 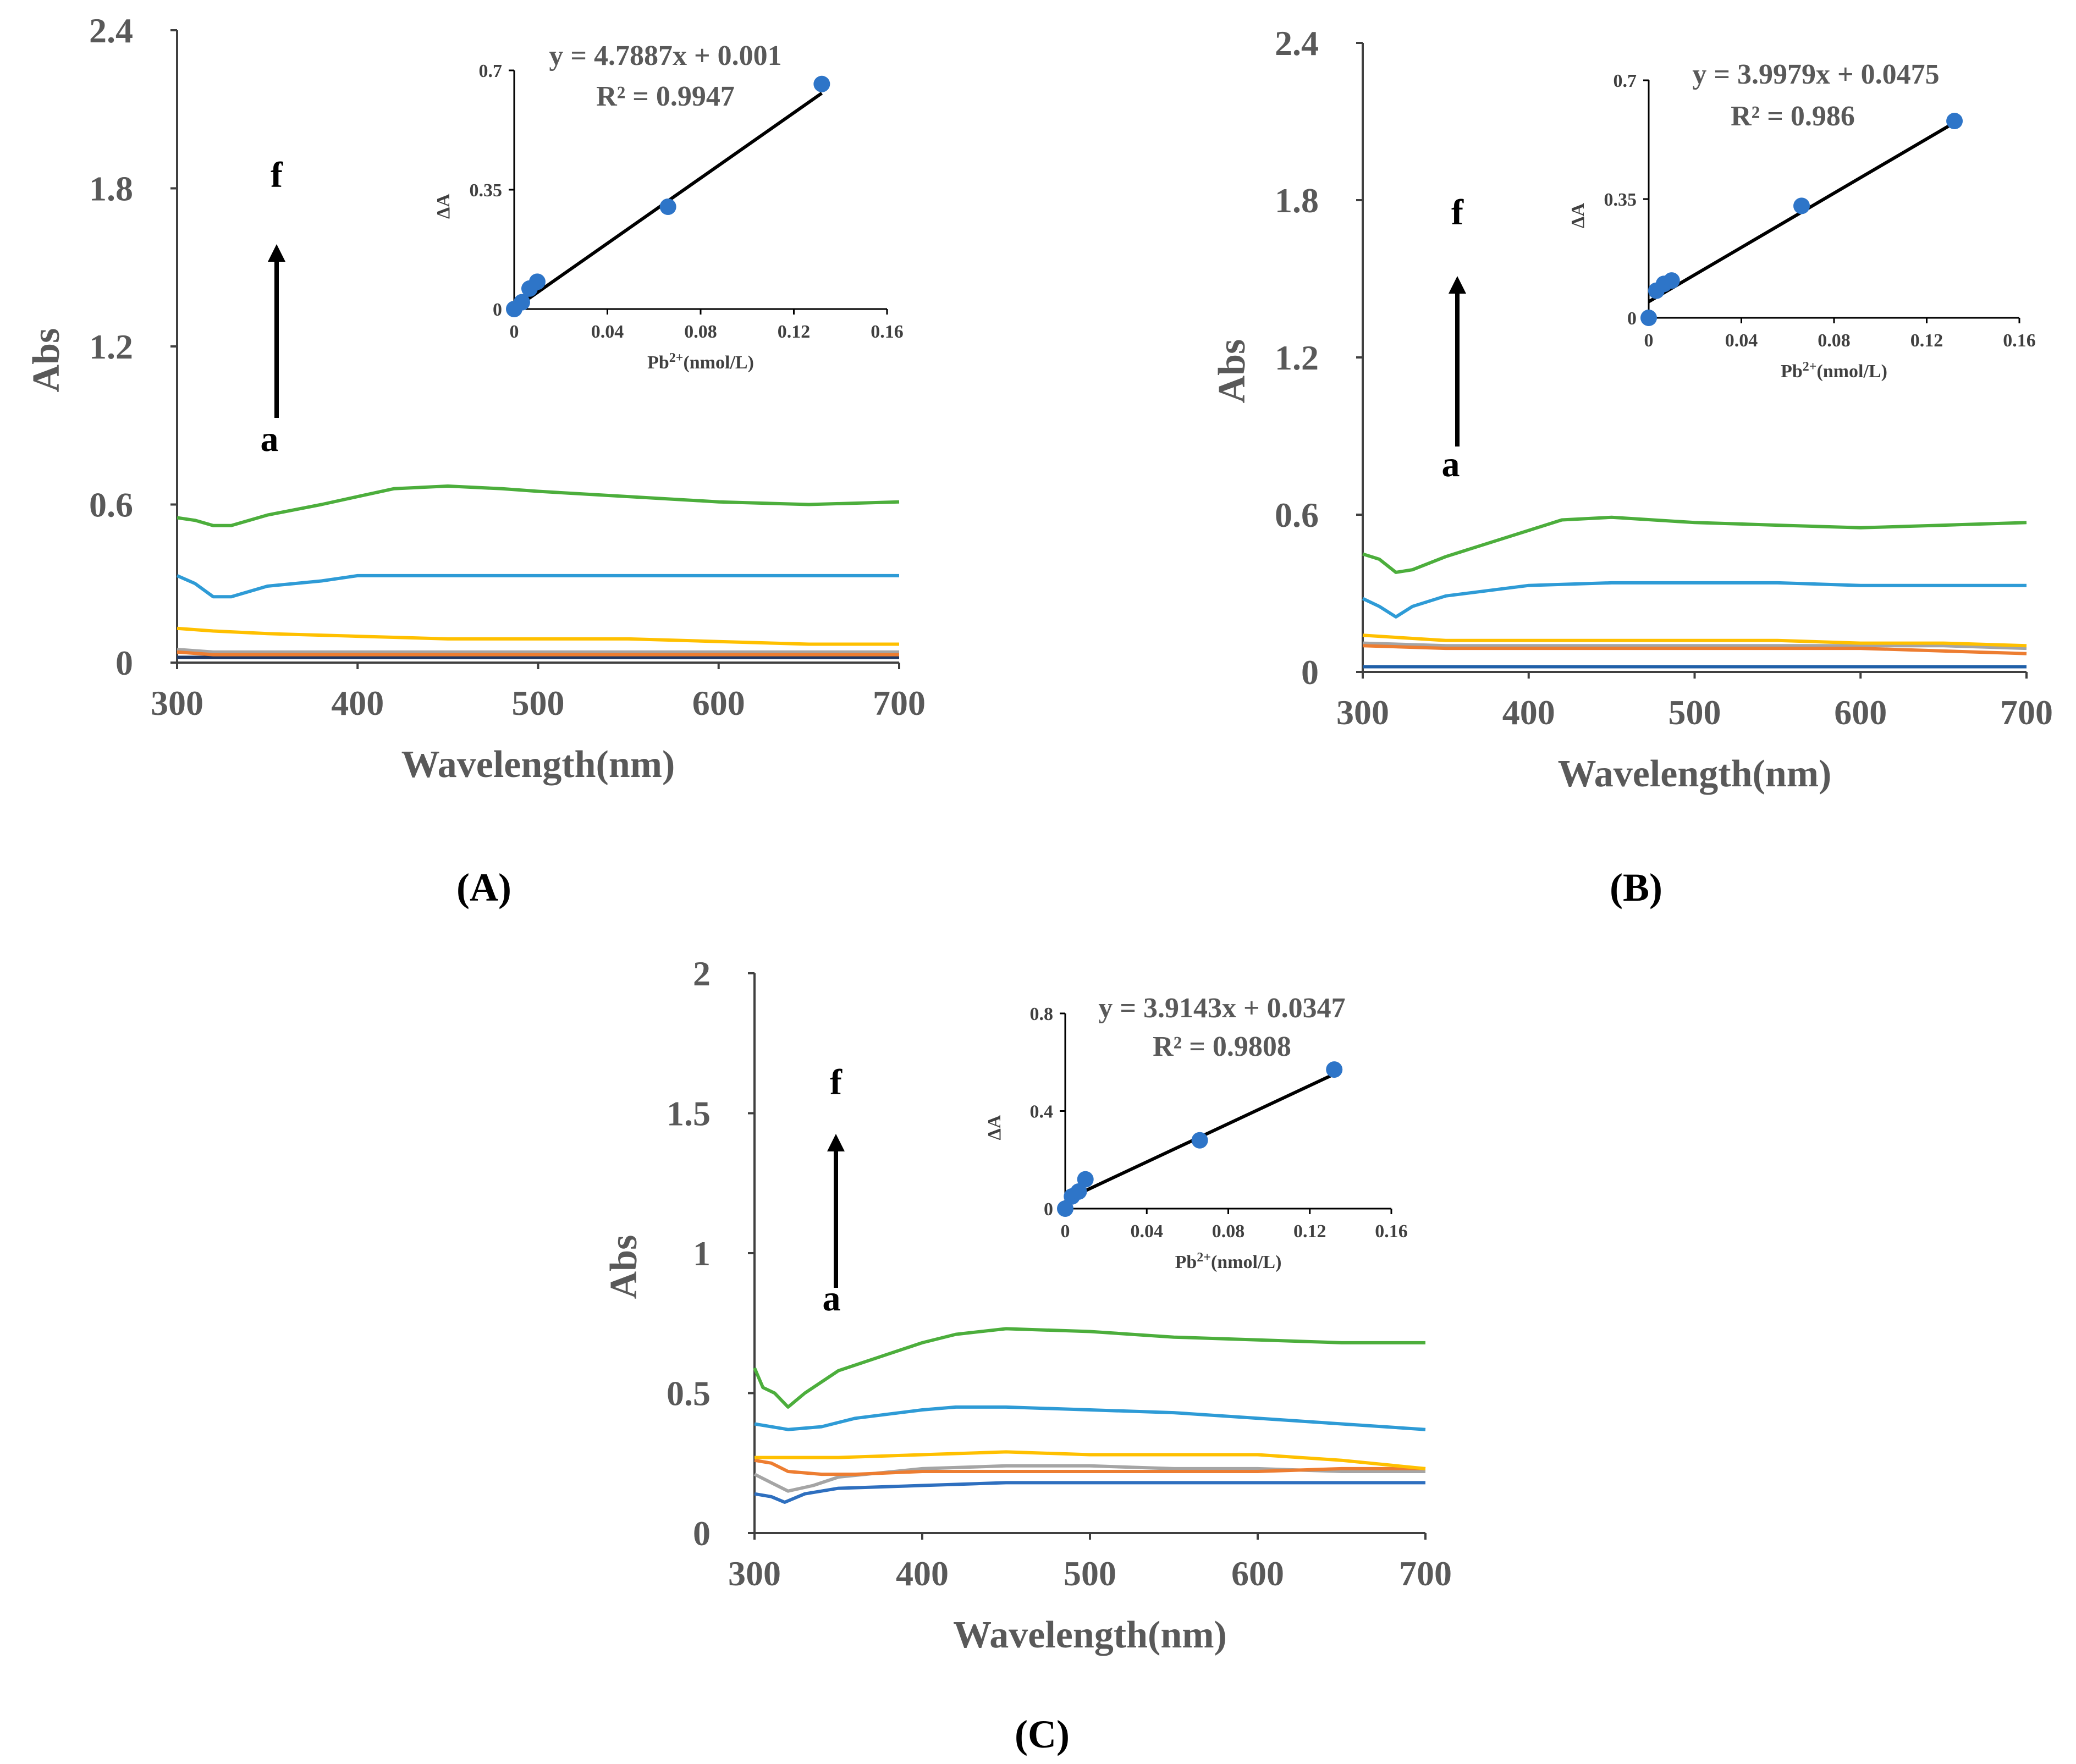 I want to click on y-tick-label: 1.8, so click(x=111, y=188).